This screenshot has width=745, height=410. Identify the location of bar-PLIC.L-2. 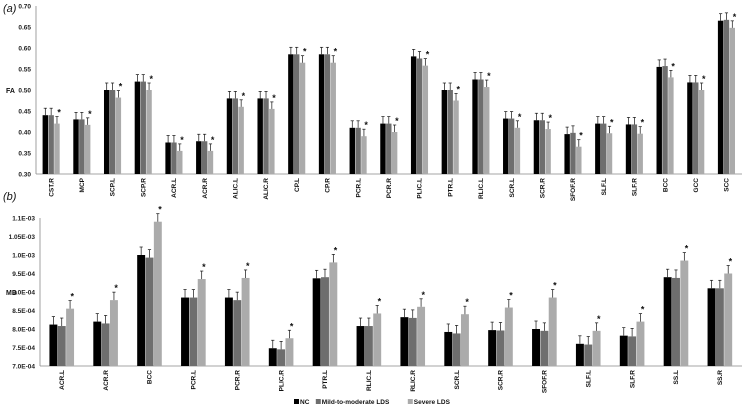
(425, 119).